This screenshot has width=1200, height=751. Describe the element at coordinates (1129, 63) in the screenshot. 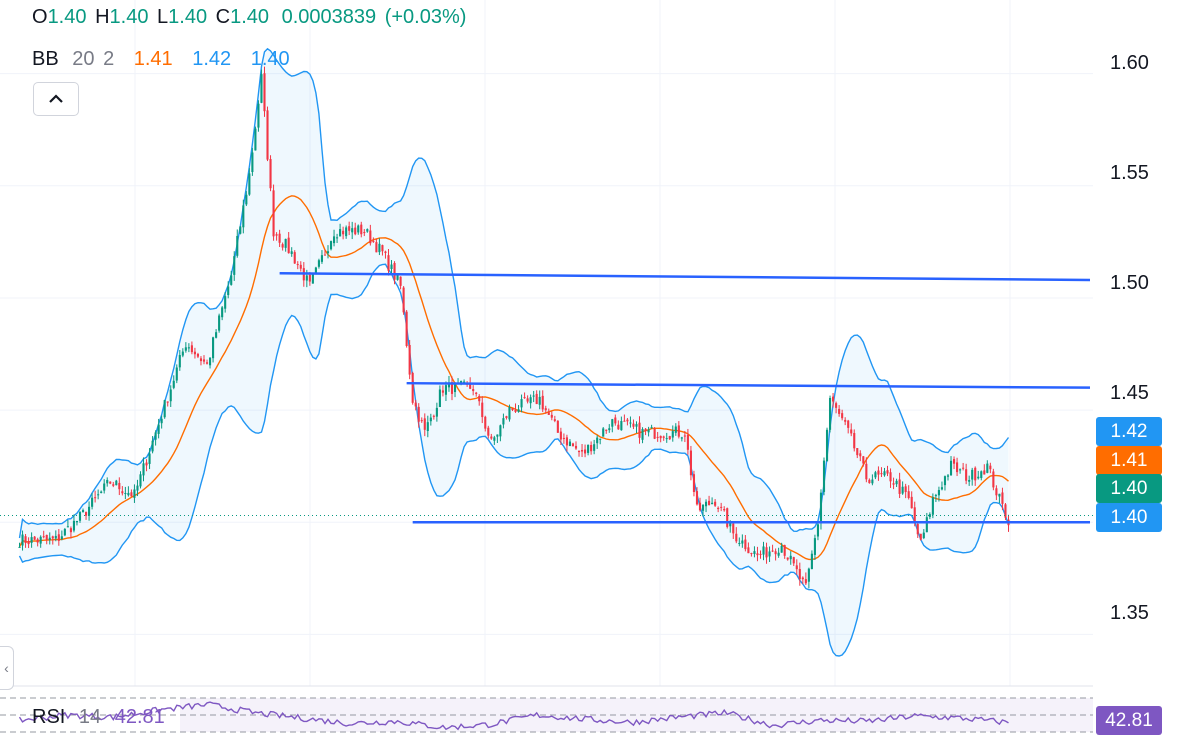

I see `y-tick-label: 1.60` at that location.